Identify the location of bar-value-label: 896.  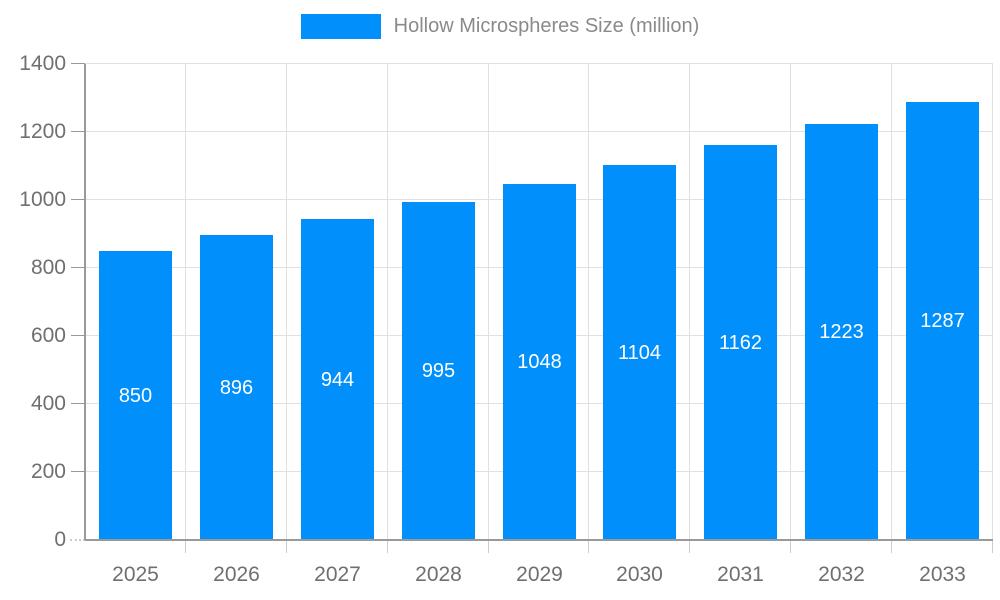
(236, 388).